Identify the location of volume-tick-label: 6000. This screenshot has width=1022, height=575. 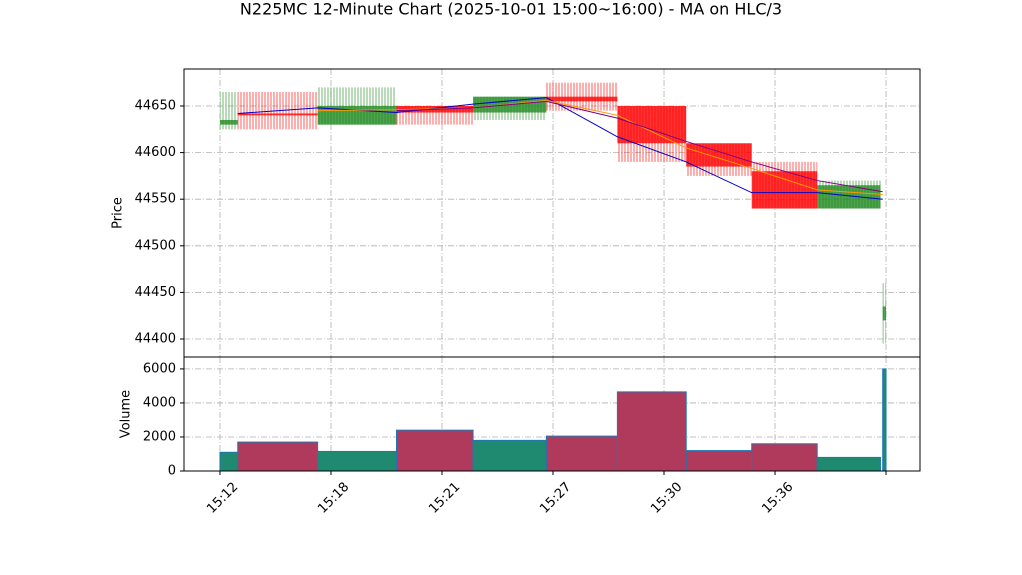
(159, 368).